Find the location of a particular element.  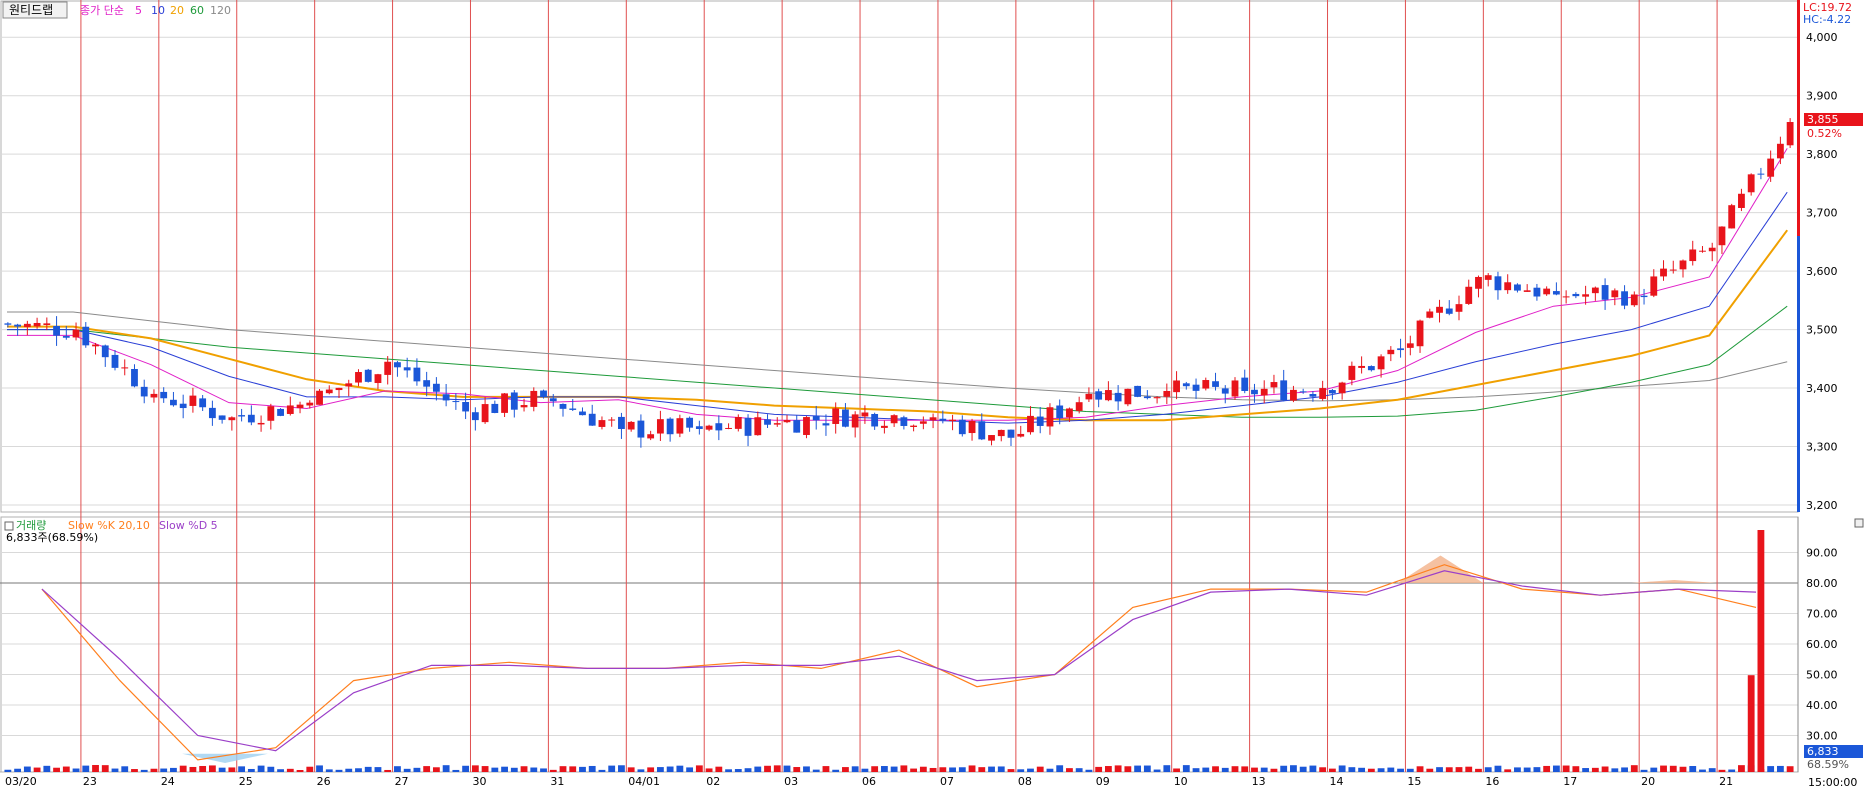

osc-panel-close-button is located at coordinates (1859, 523).